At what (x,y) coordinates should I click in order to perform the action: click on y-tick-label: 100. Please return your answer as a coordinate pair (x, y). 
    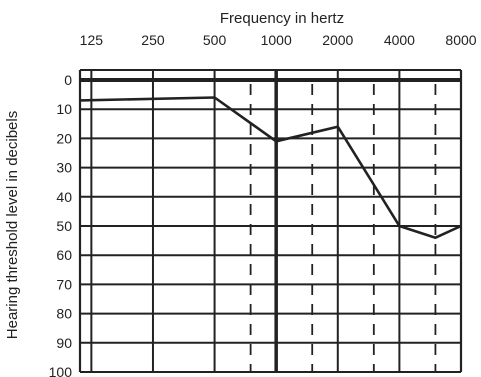
    Looking at the image, I should click on (61, 370).